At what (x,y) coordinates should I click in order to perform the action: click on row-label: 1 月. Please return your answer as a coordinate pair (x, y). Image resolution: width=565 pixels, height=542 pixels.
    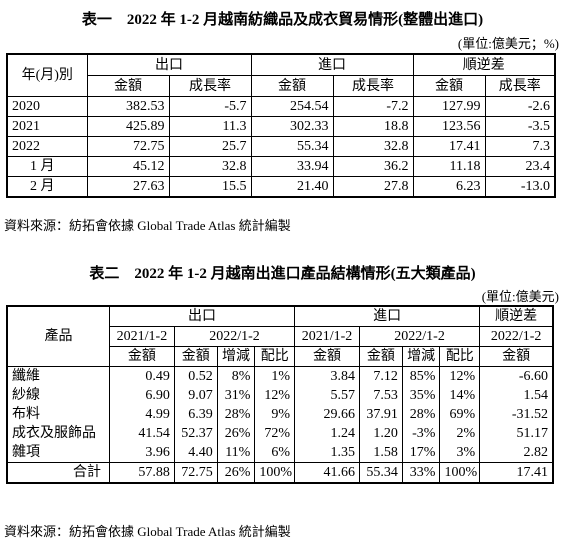
    Looking at the image, I should click on (47, 166).